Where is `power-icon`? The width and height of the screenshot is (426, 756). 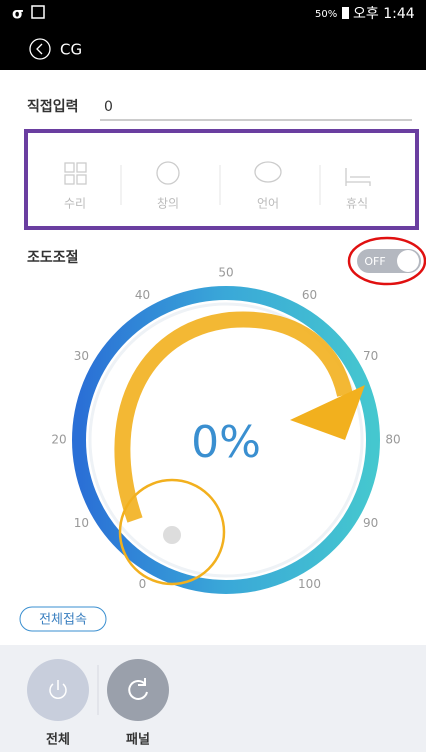
power-icon is located at coordinates (58, 689).